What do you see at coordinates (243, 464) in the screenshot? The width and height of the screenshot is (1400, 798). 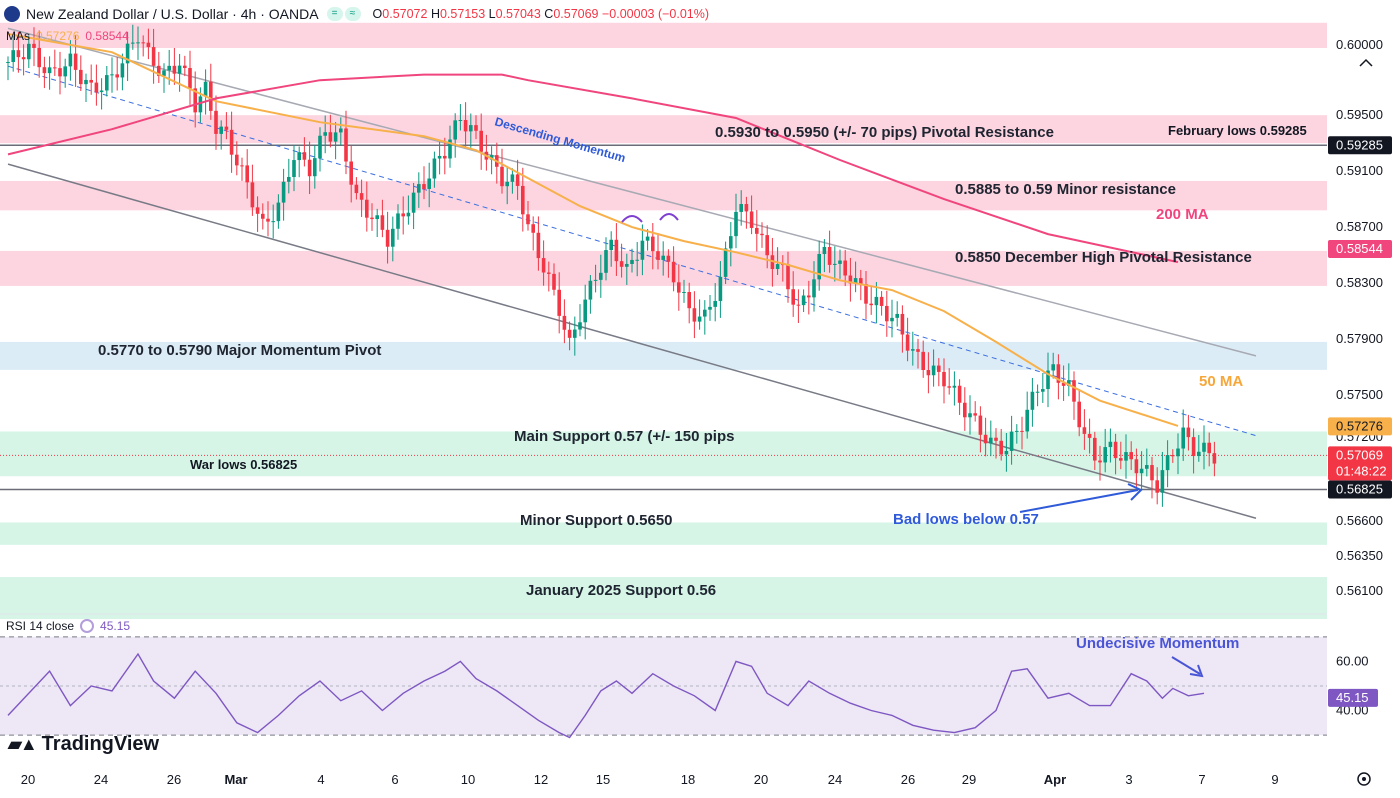 I see `hline-label-war-lows: War lows 0.56825` at bounding box center [243, 464].